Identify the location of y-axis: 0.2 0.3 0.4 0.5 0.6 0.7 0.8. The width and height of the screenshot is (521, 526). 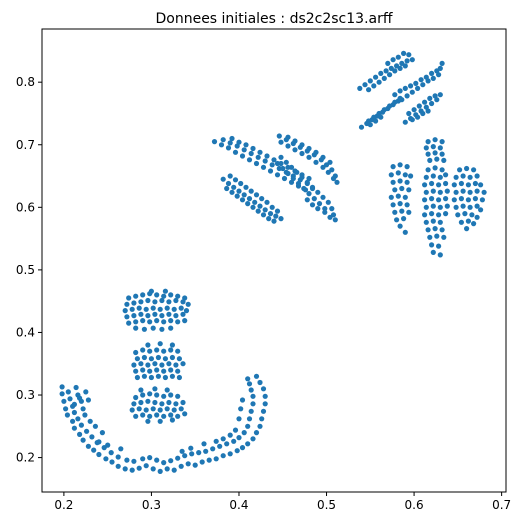
(29, 270).